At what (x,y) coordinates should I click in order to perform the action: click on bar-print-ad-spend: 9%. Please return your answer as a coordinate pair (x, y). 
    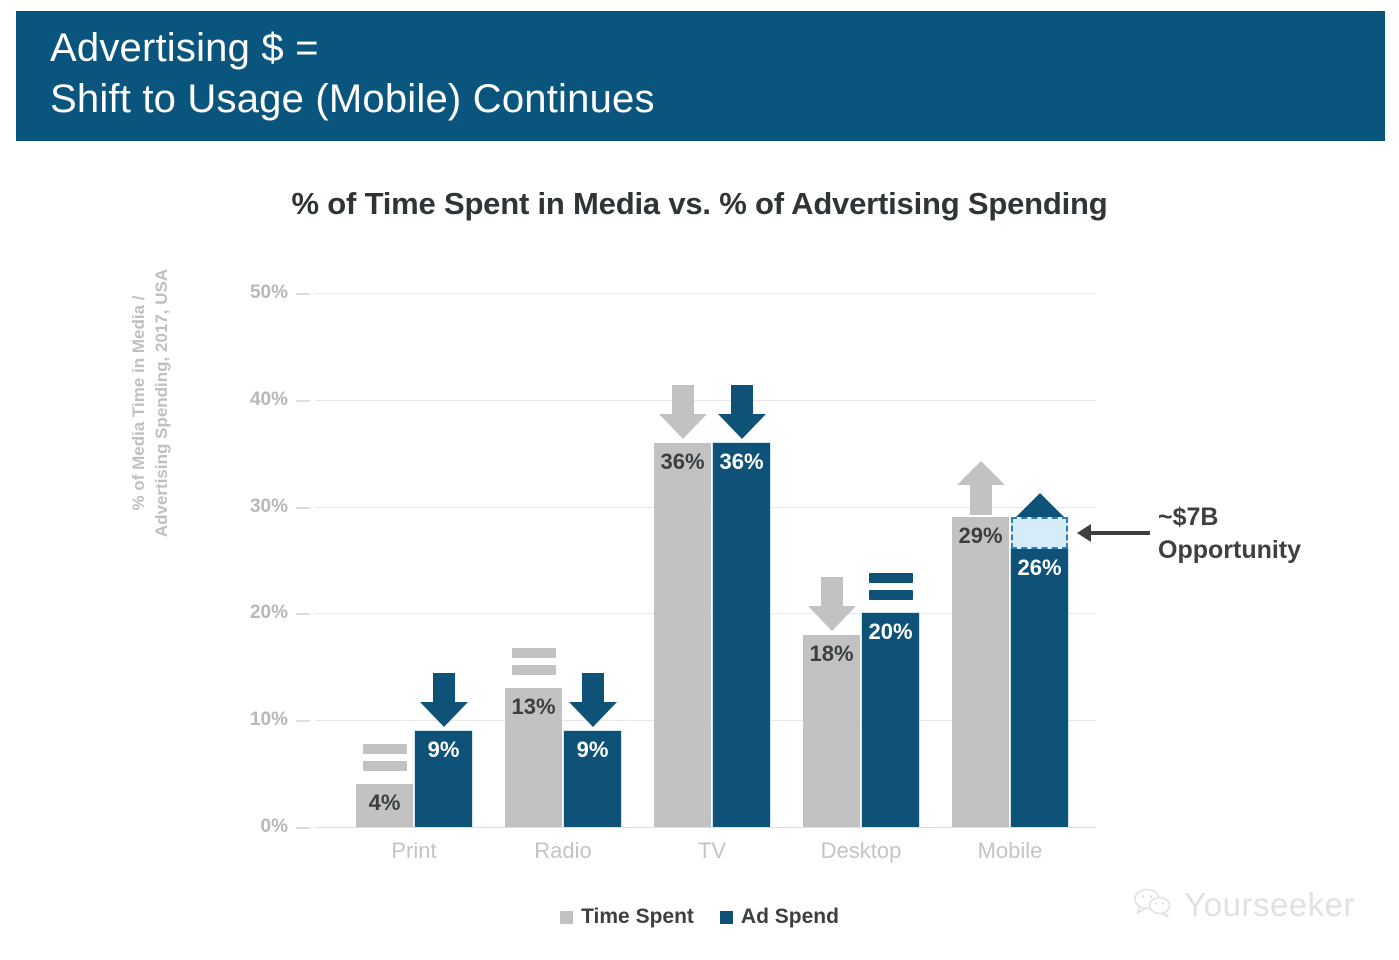
    Looking at the image, I should click on (443, 779).